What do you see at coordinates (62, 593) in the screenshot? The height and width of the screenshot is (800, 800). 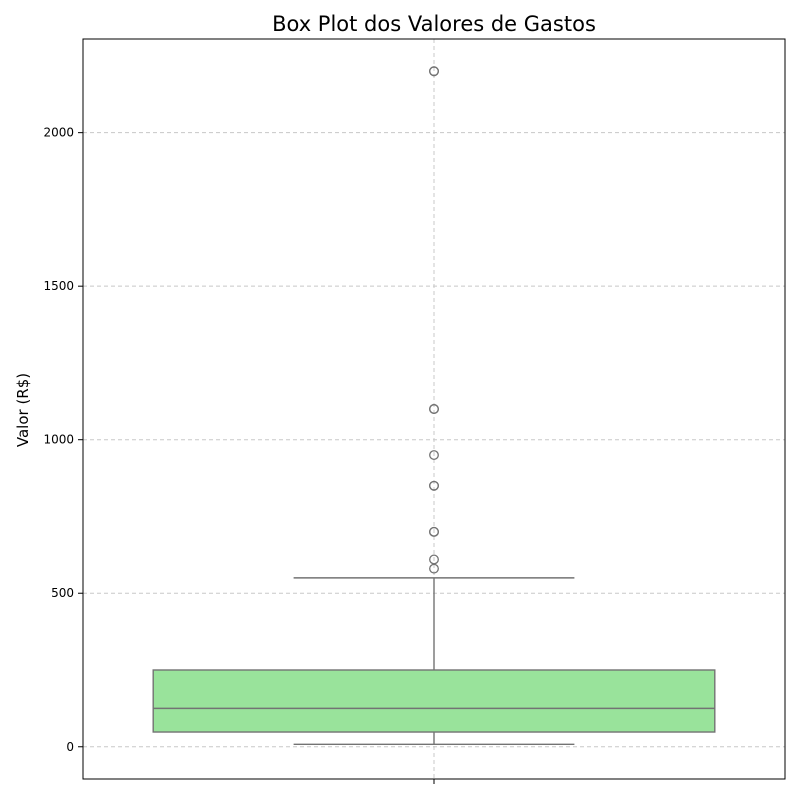 I see `y-tick-label: 500` at bounding box center [62, 593].